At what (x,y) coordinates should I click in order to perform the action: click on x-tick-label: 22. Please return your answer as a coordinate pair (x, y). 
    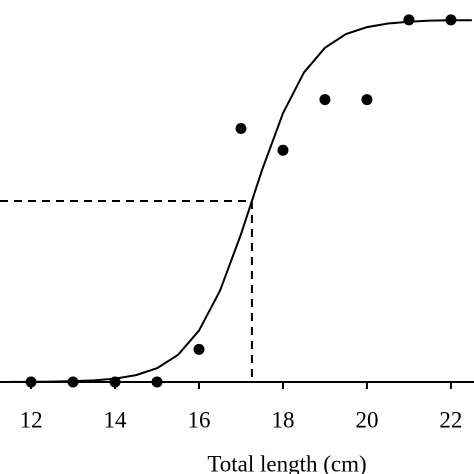
    Looking at the image, I should click on (450, 419).